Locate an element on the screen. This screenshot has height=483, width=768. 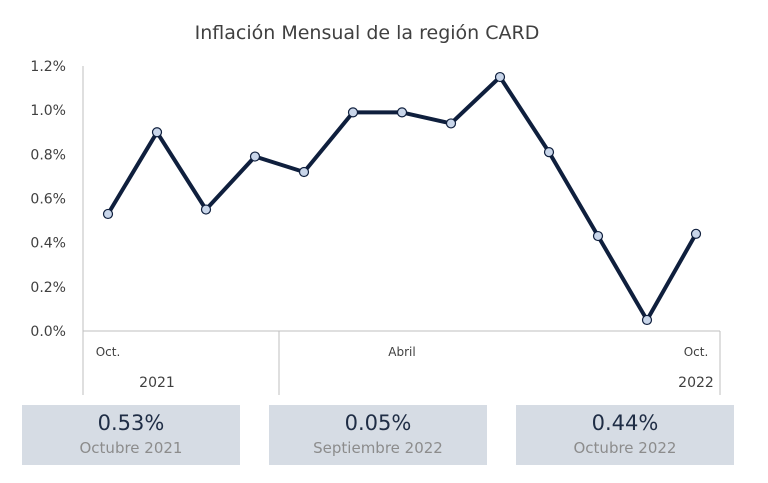
stat-box-oct-2021: 0.53% Octubre 2021 is located at coordinates (131, 435).